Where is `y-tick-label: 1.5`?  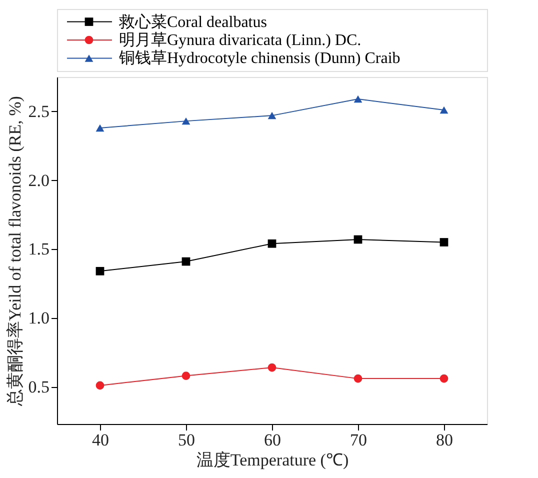 y-tick-label: 1.5 is located at coordinates (39, 249).